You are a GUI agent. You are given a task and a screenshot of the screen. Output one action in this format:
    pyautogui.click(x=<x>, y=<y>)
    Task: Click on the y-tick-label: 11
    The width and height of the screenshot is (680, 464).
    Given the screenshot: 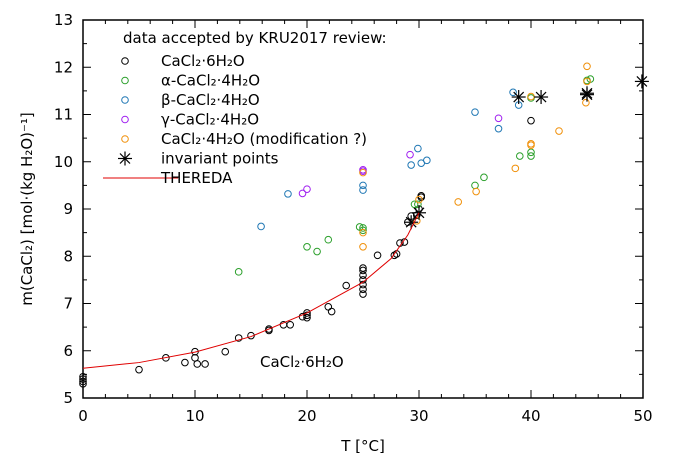 What is the action you would take?
    pyautogui.click(x=63, y=115)
    